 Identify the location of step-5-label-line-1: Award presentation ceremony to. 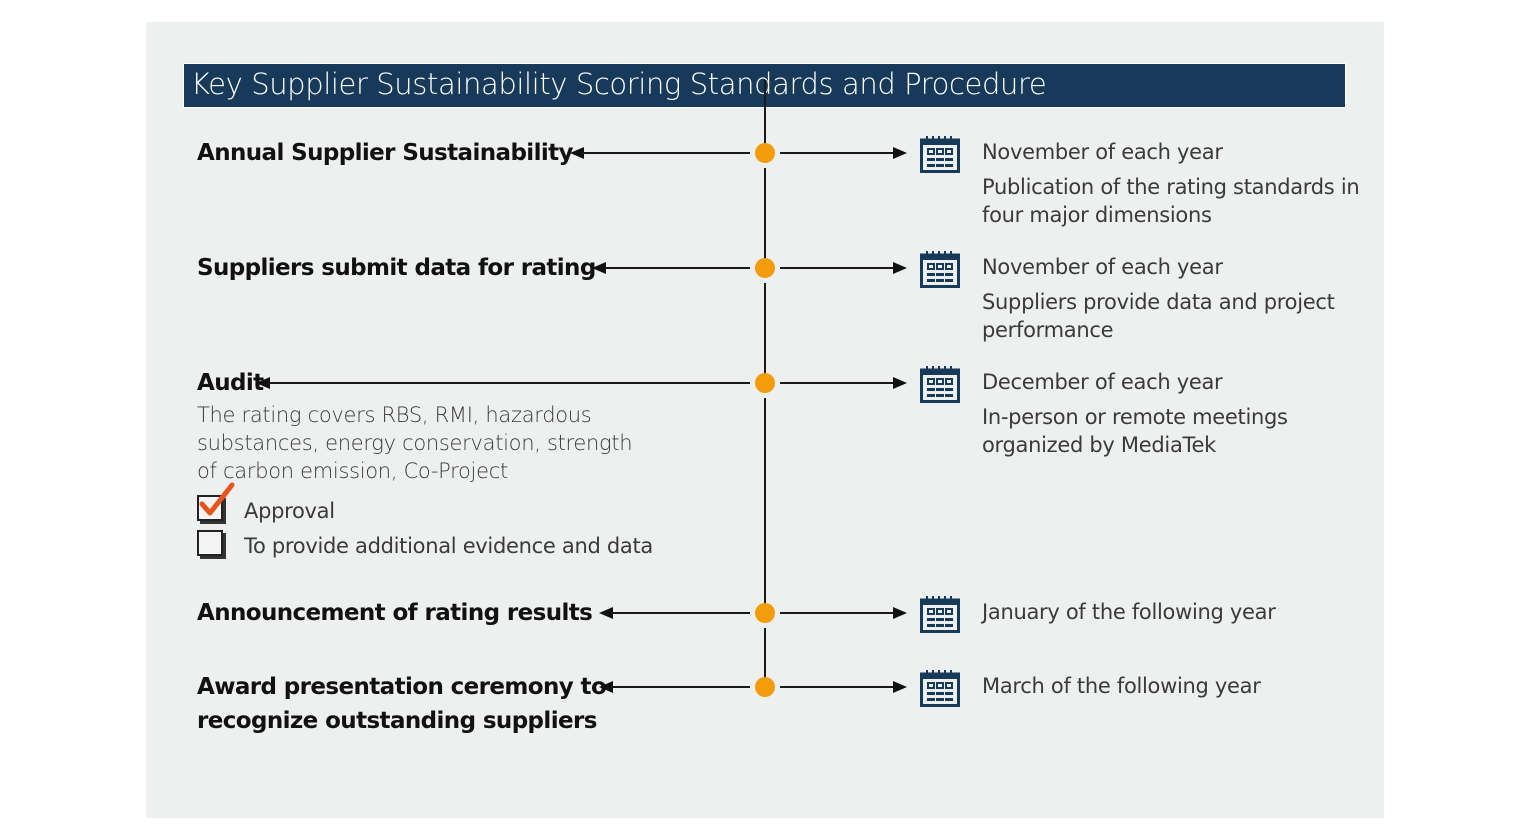
(402, 687).